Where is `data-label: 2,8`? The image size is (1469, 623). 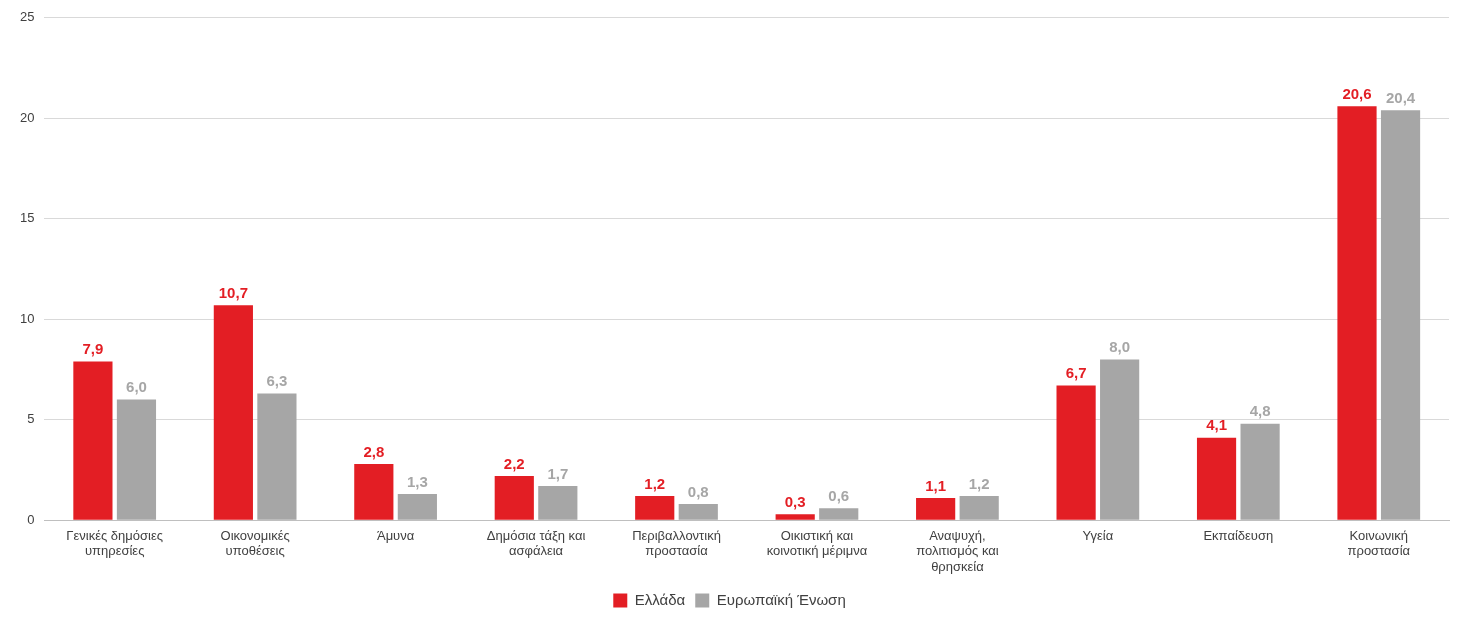 data-label: 2,8 is located at coordinates (374, 451).